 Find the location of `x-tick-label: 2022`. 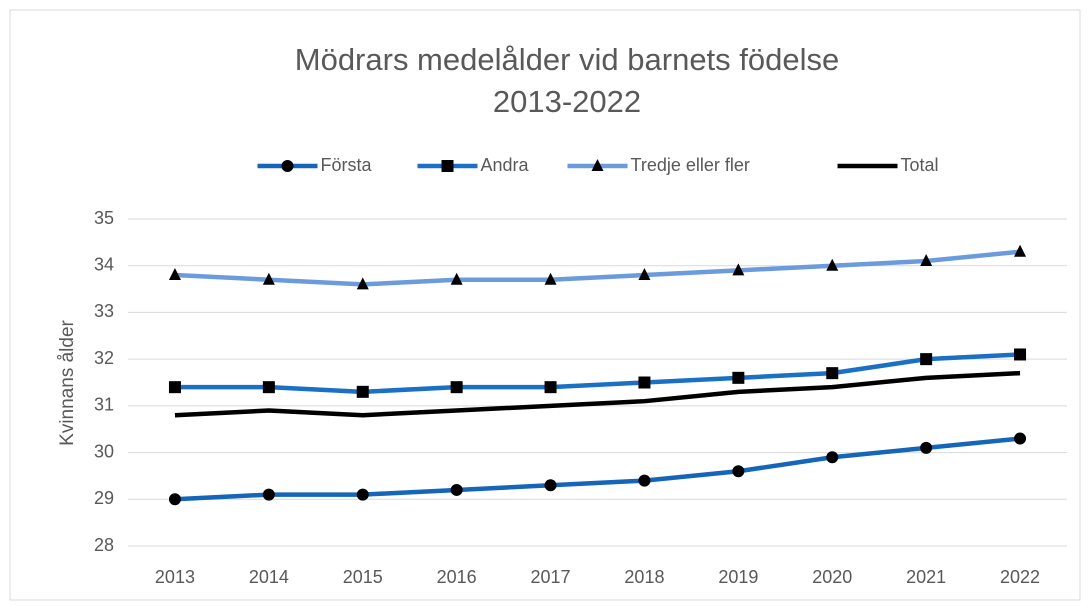

x-tick-label: 2022 is located at coordinates (1020, 577).